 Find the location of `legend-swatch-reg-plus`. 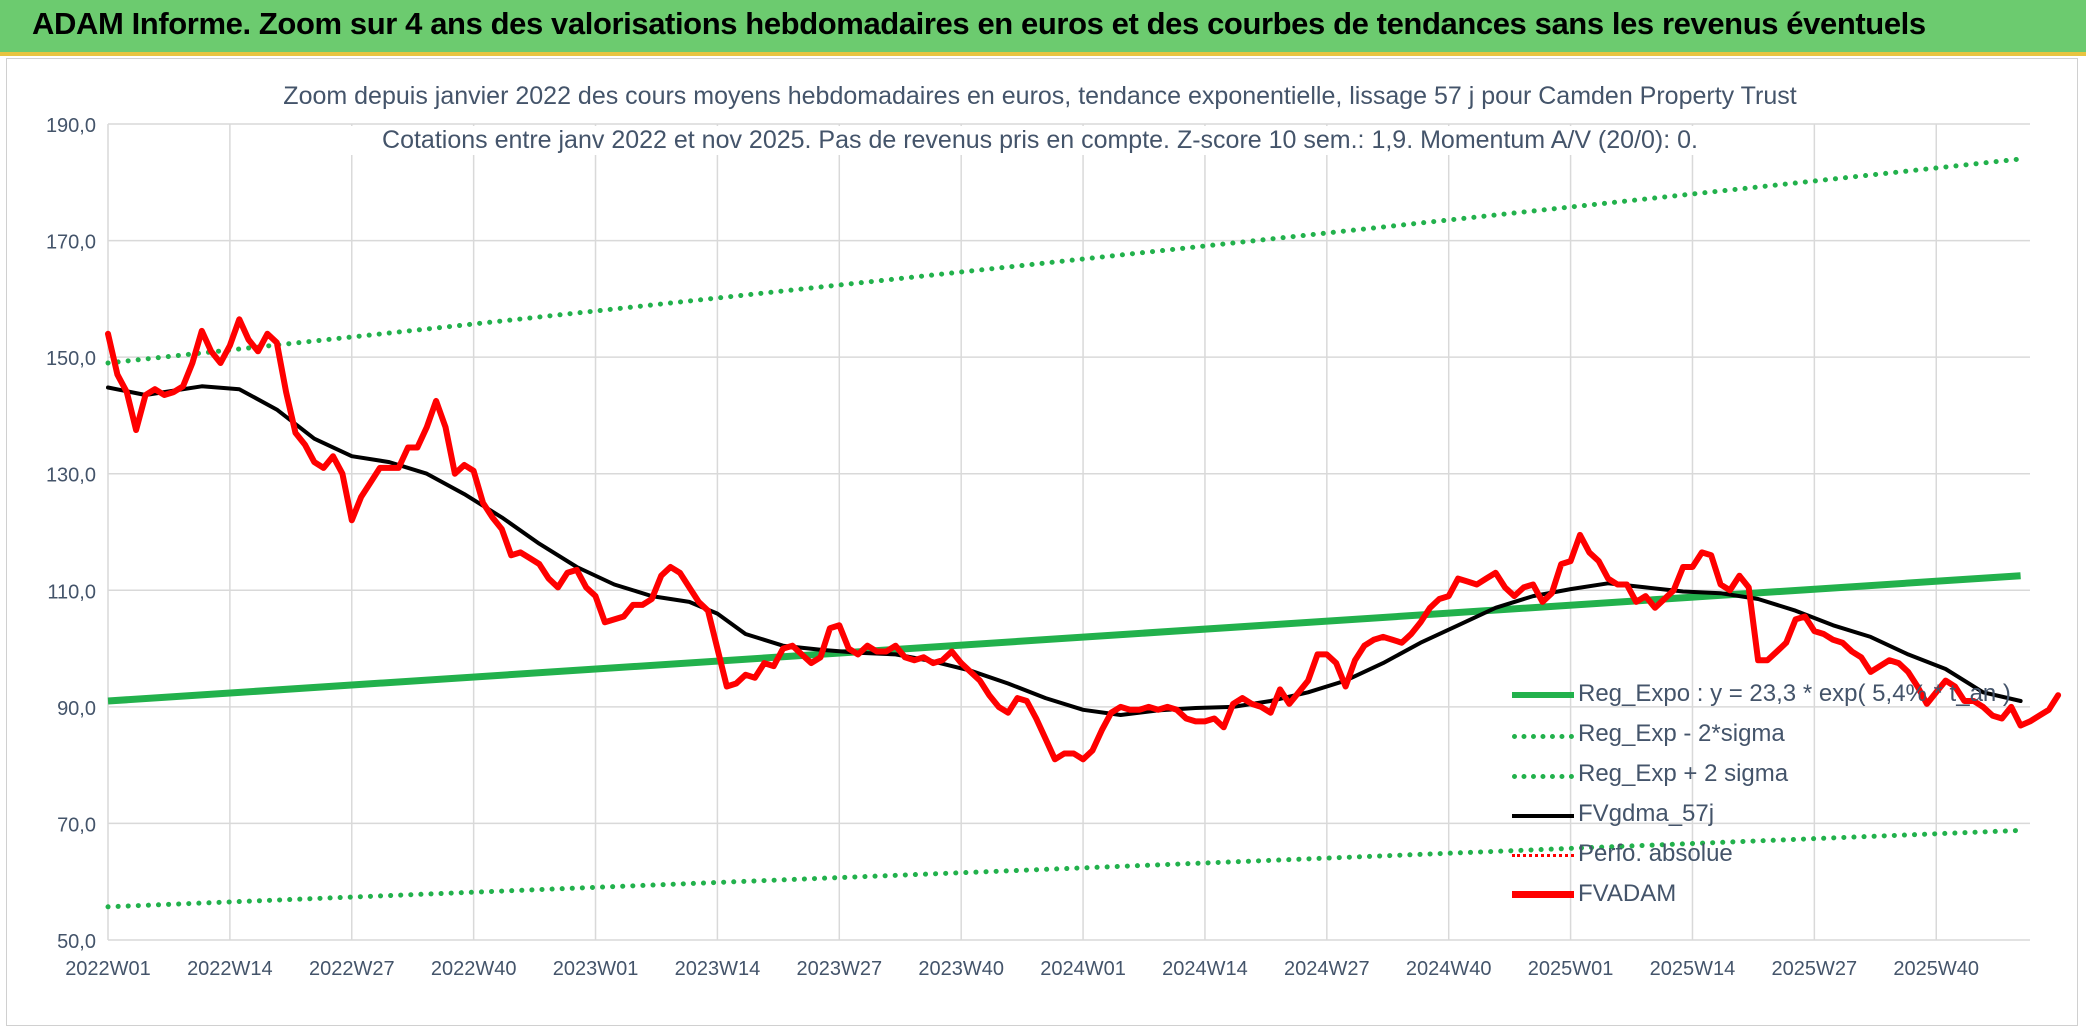

legend-swatch-reg-plus is located at coordinates (1543, 776).